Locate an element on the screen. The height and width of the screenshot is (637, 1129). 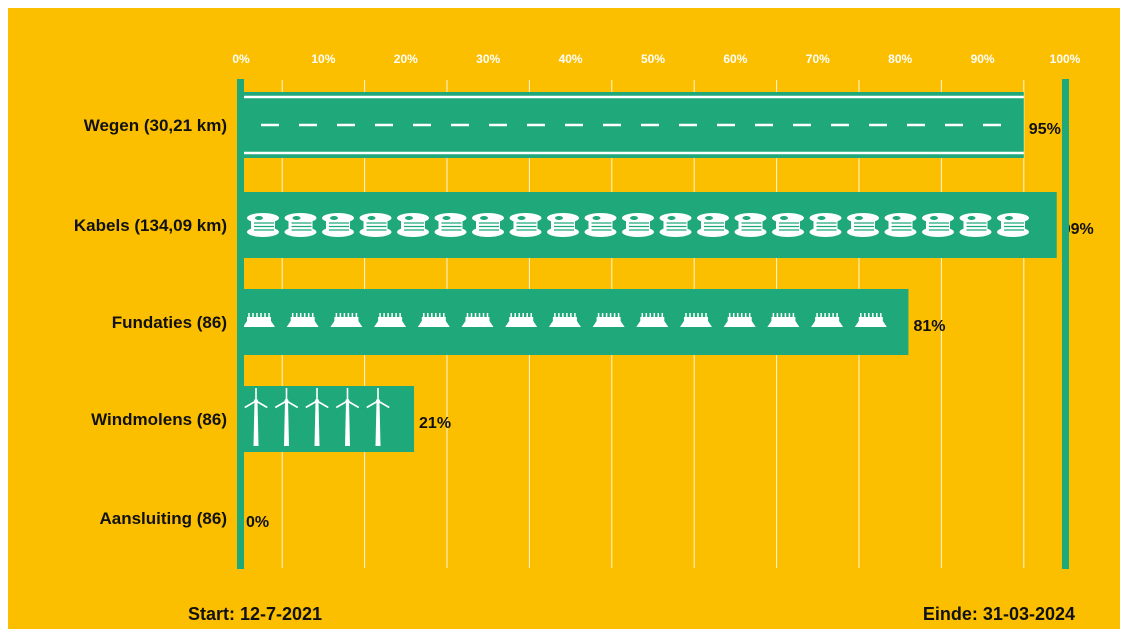
value-label: 99% is located at coordinates (1078, 229).